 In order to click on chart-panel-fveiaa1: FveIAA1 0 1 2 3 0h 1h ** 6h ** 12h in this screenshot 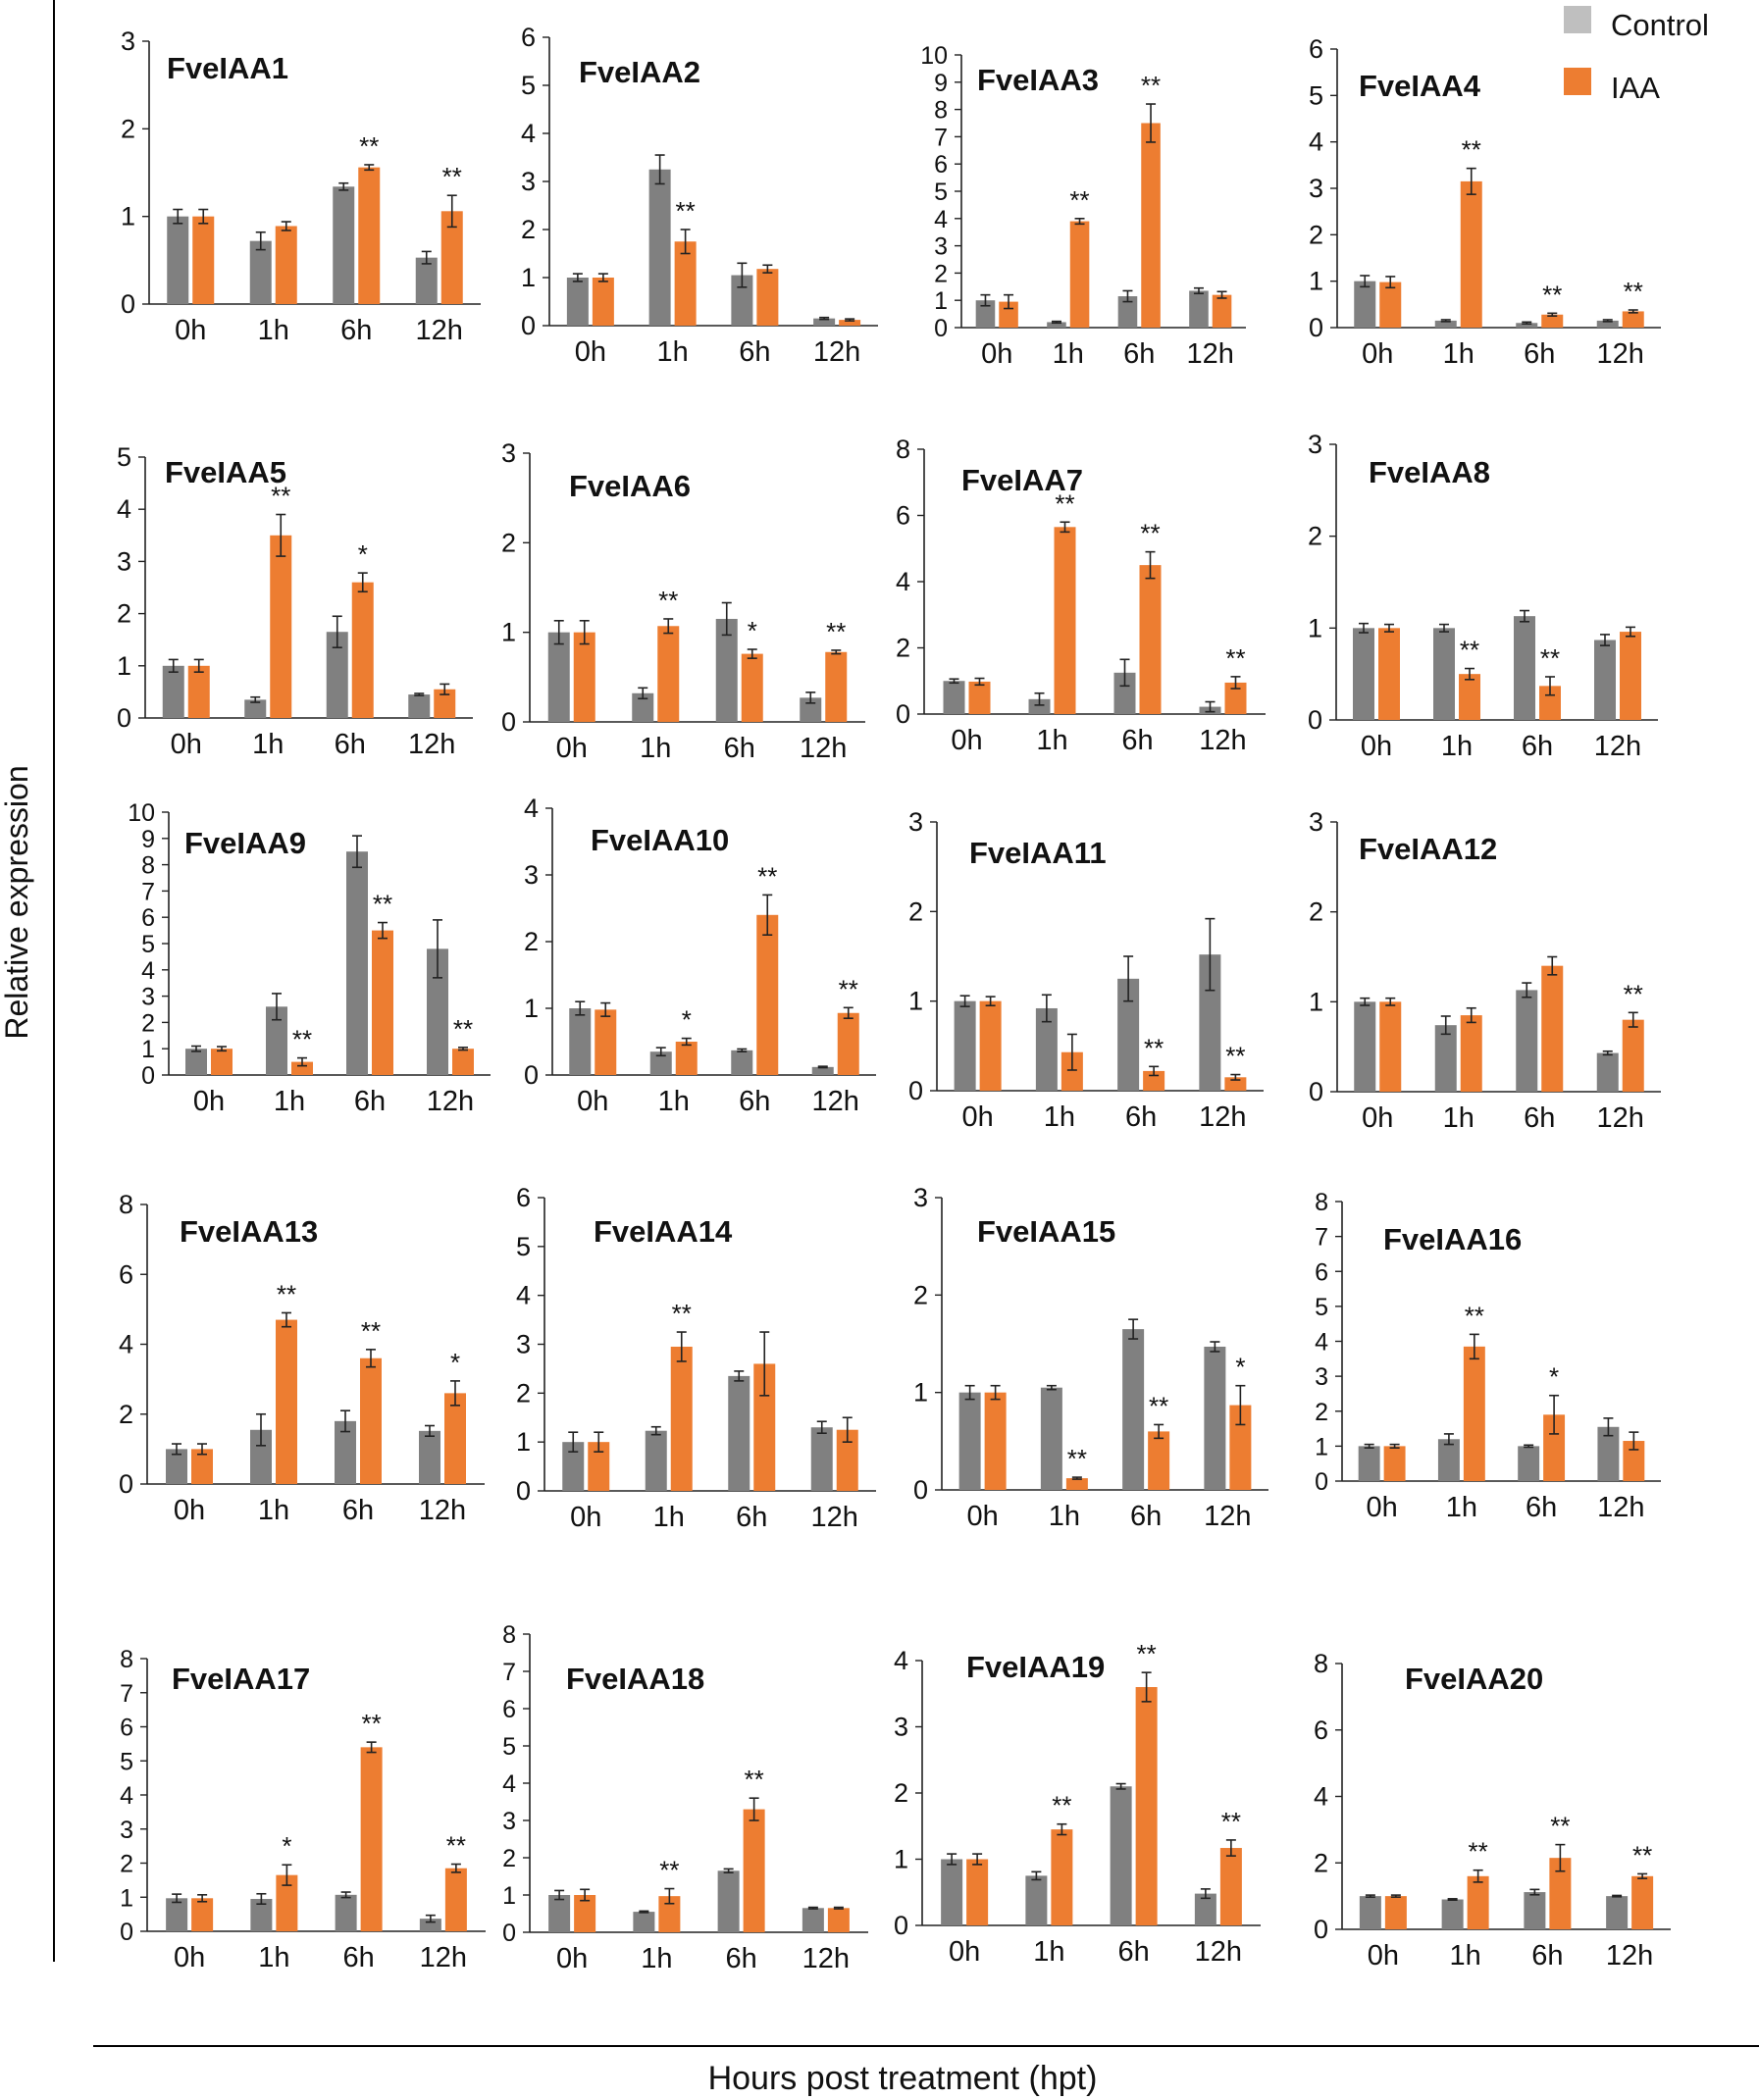, I will do `click(301, 186)`.